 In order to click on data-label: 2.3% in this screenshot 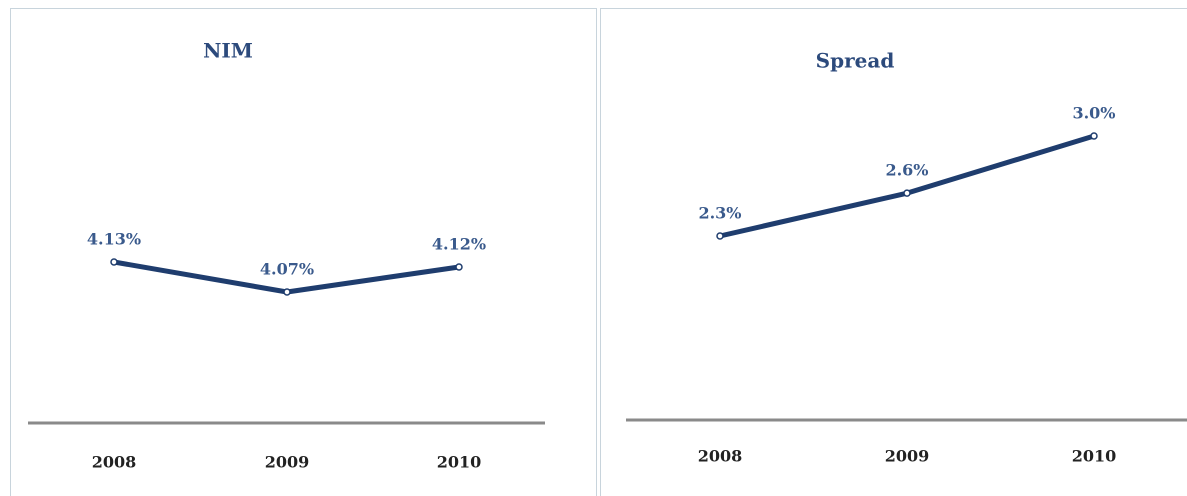, I will do `click(719, 213)`.